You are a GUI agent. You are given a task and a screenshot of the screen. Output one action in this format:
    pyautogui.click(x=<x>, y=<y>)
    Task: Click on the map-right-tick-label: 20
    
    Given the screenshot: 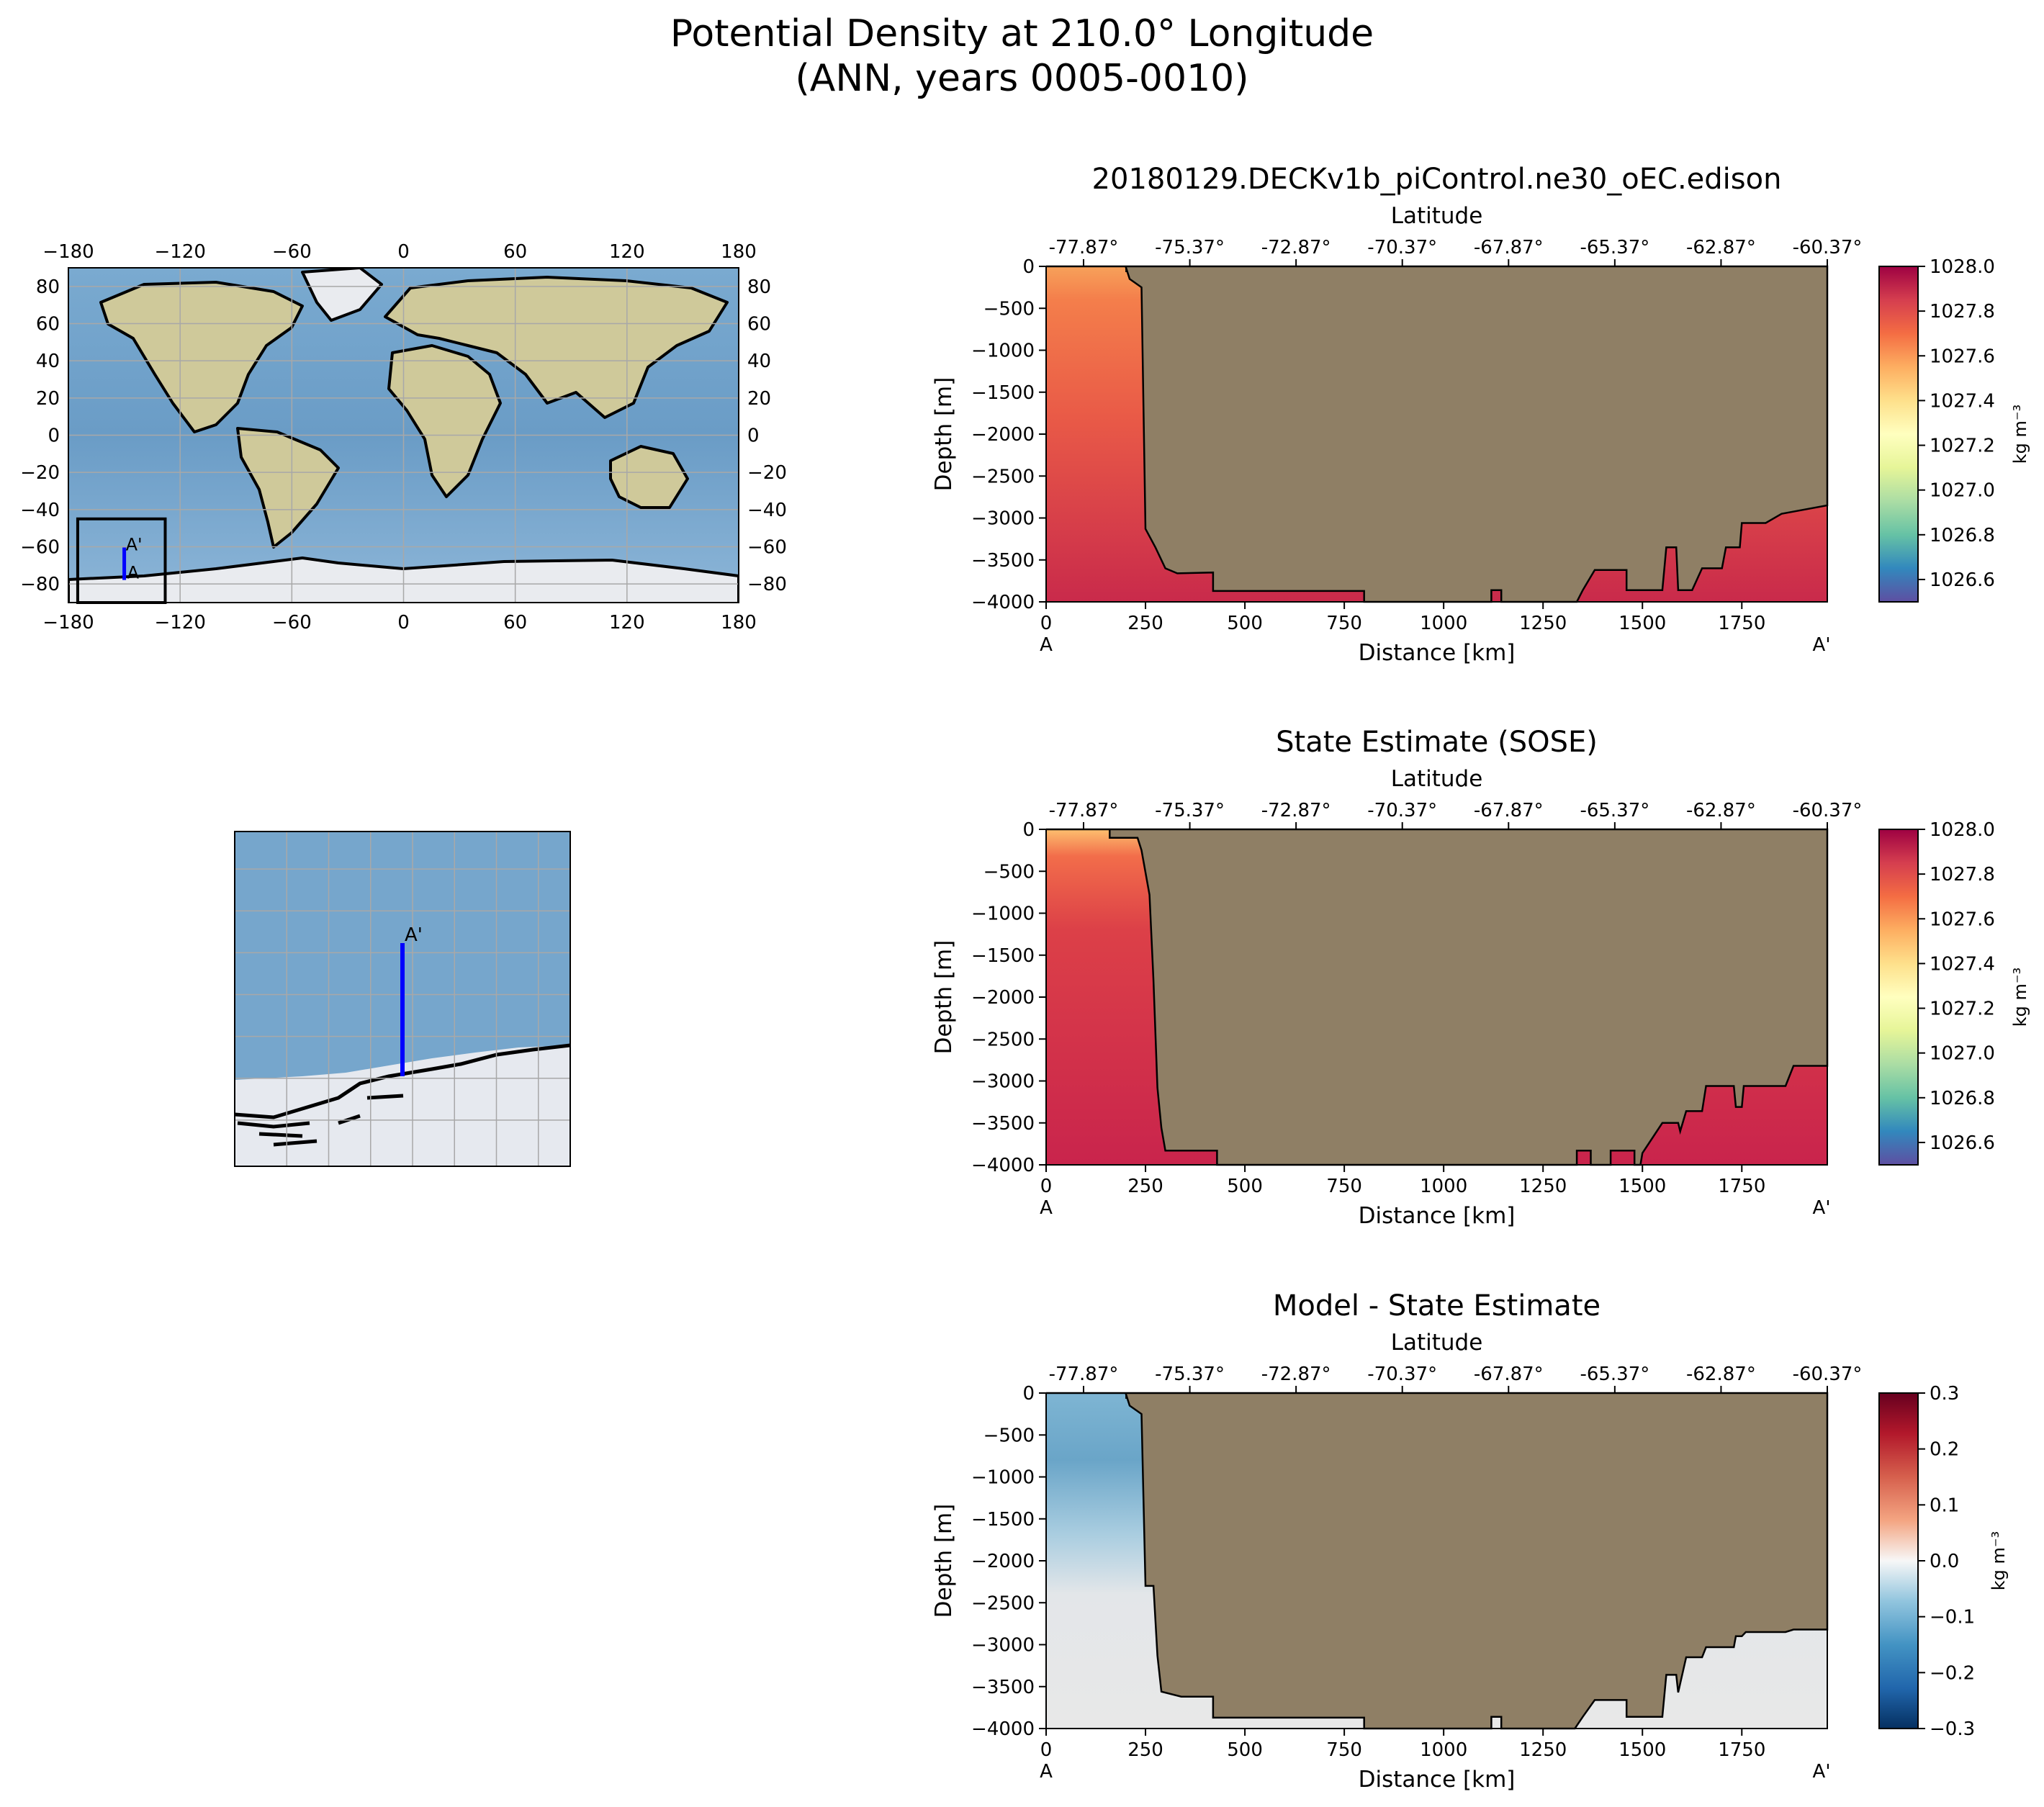 What is the action you would take?
    pyautogui.click(x=759, y=399)
    